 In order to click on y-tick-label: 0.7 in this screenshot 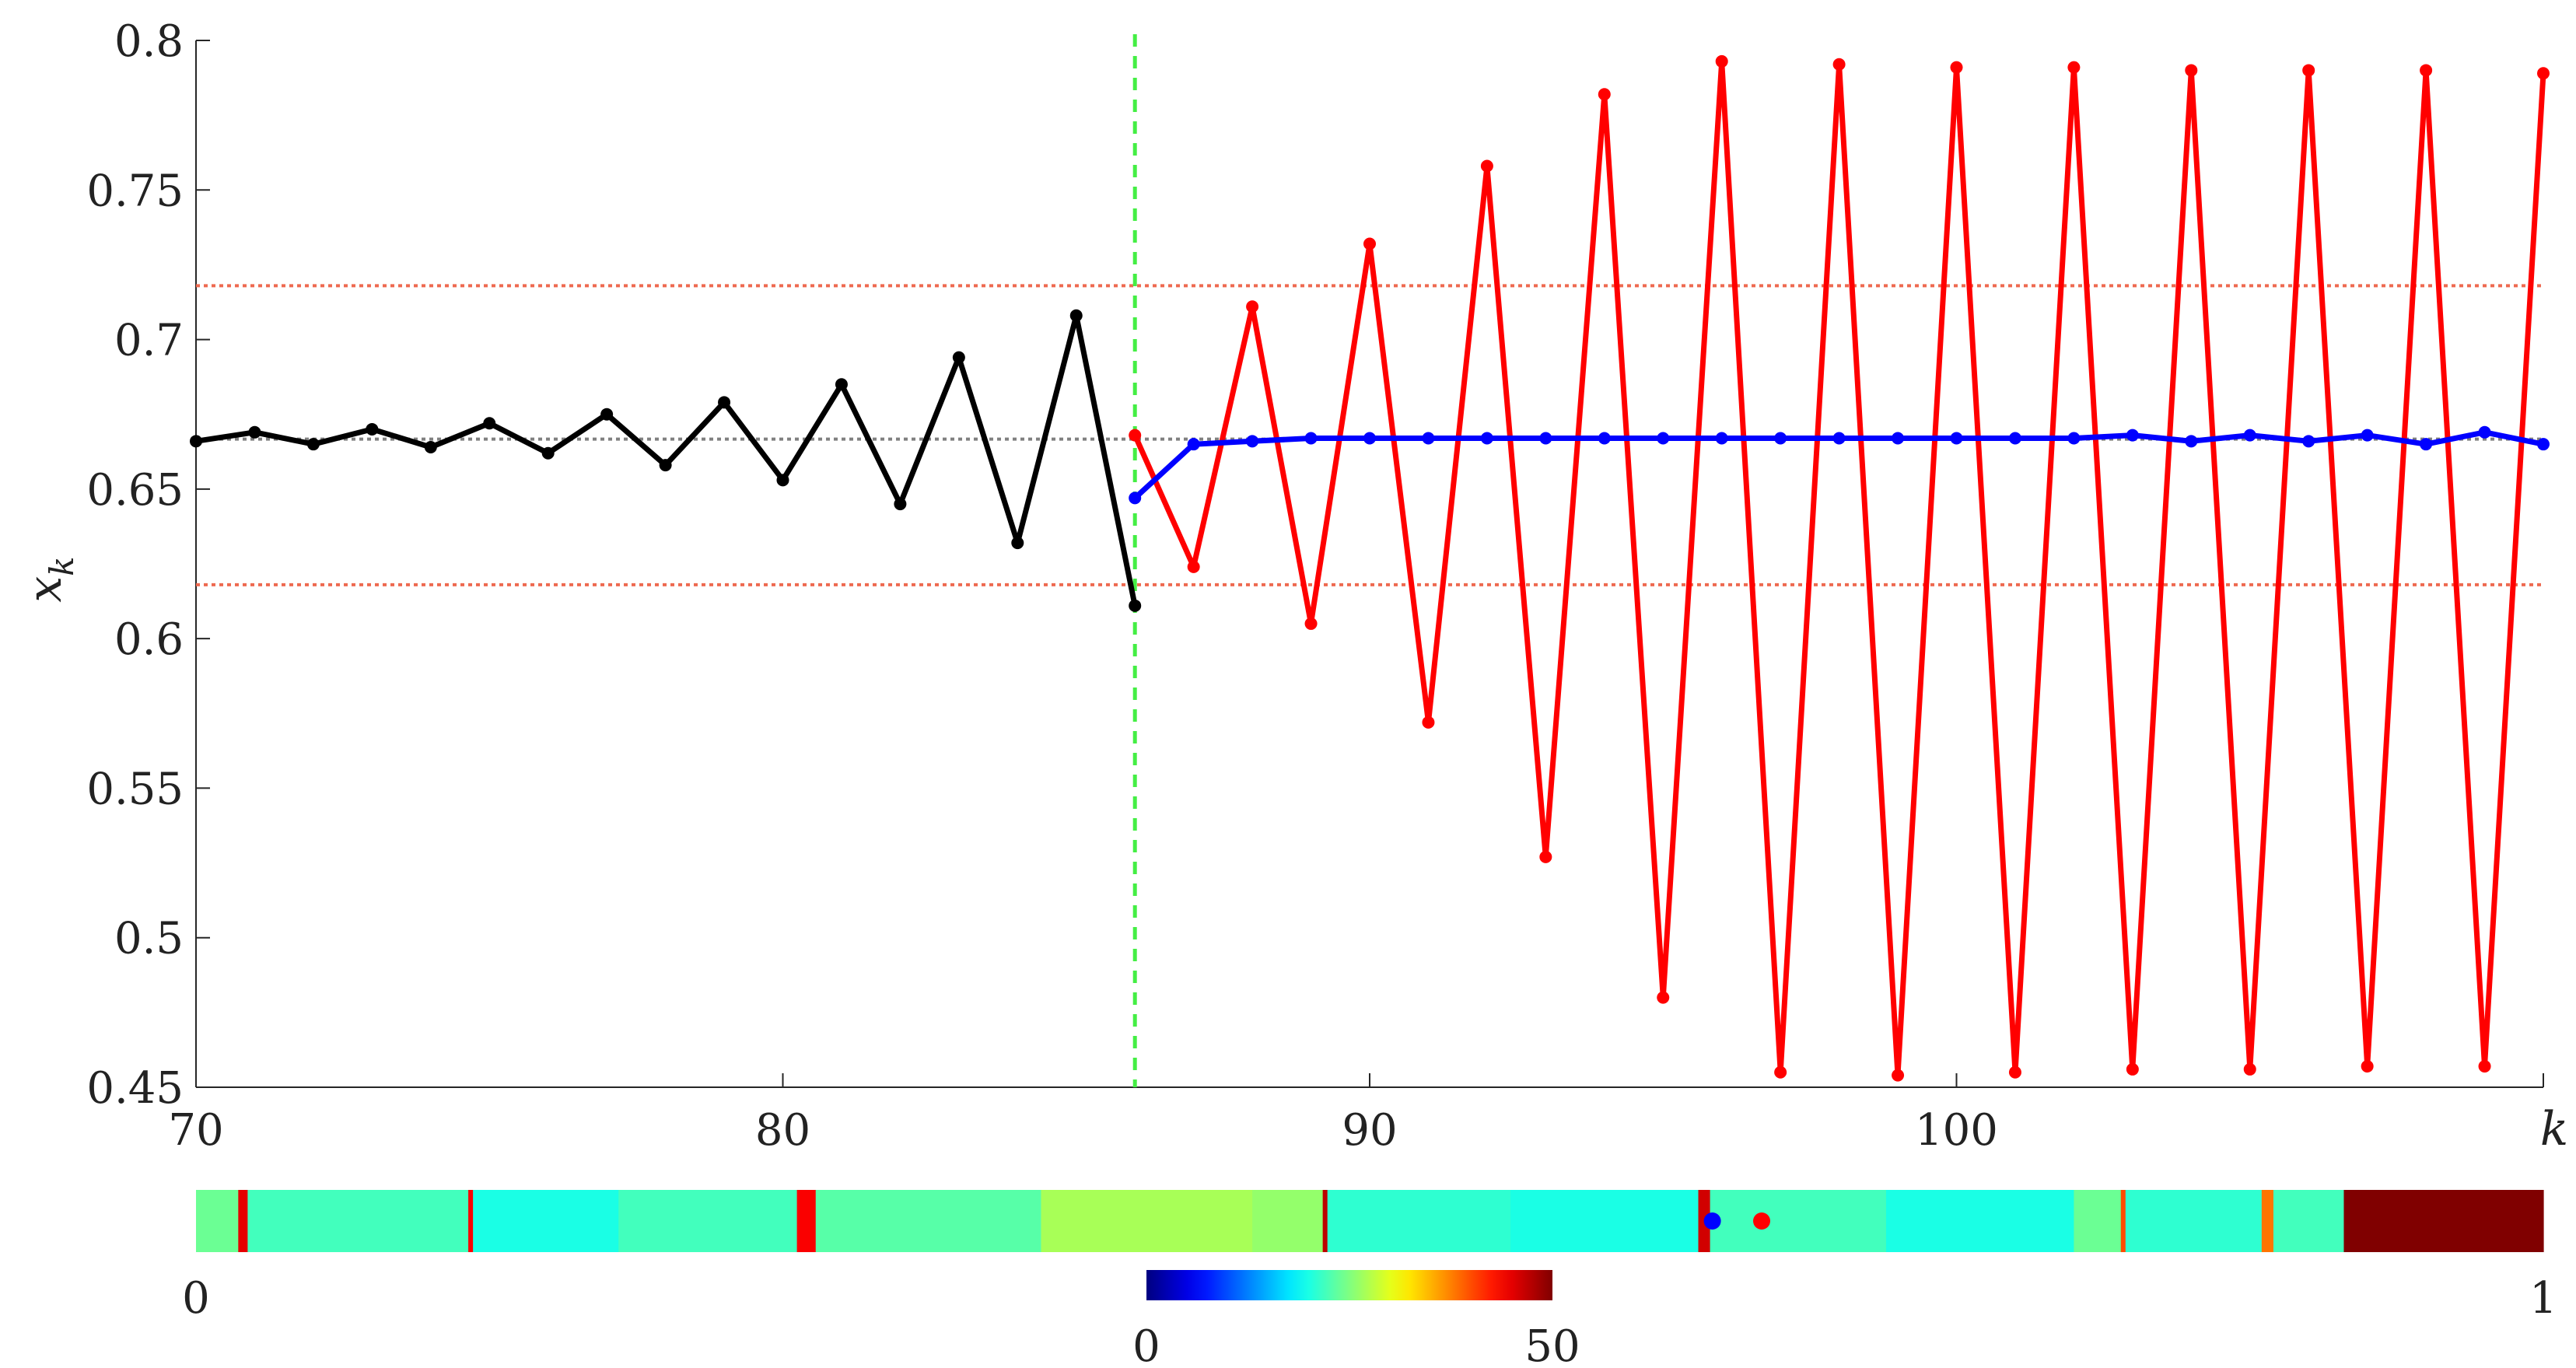, I will do `click(149, 341)`.